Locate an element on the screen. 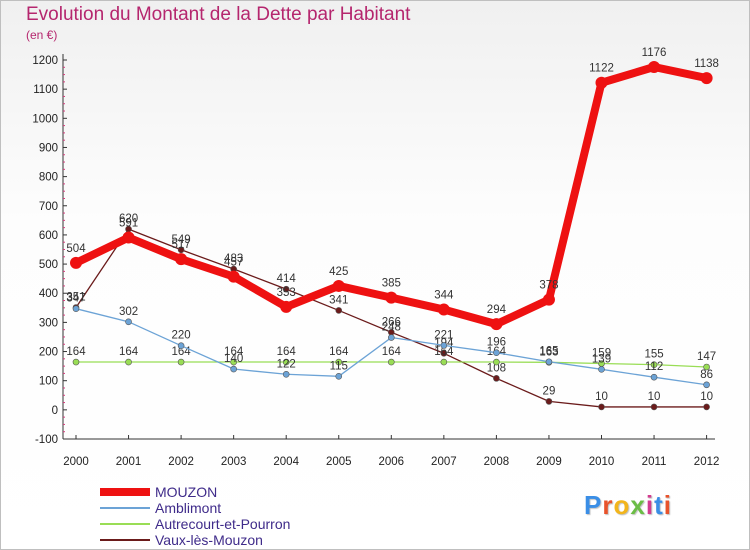  x-tick-label: 2000 is located at coordinates (76, 462).